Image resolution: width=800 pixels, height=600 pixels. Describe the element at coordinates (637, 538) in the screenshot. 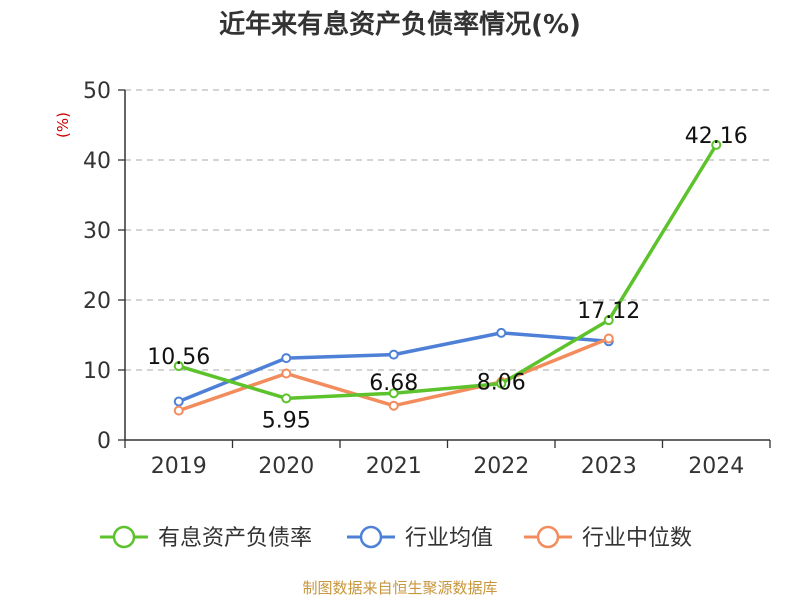

I see `legend-label: 行业中位数` at that location.